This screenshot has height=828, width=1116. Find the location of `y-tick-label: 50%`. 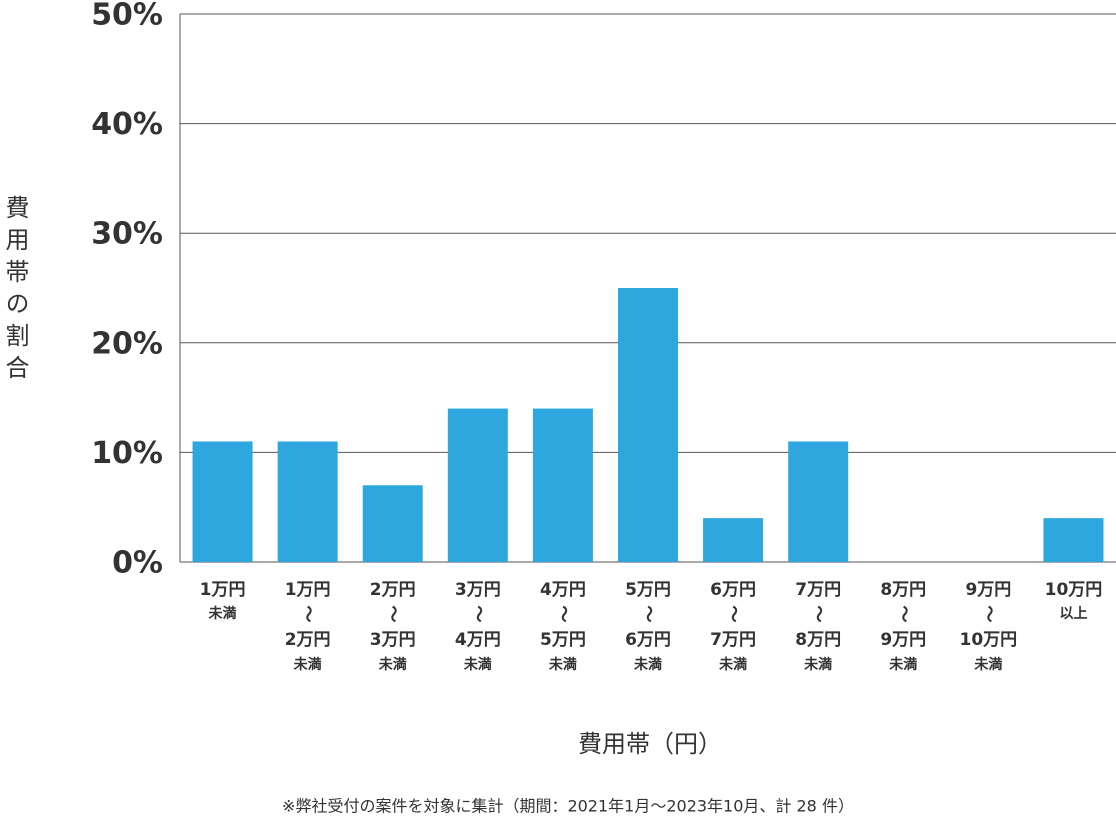

y-tick-label: 50% is located at coordinates (127, 16).